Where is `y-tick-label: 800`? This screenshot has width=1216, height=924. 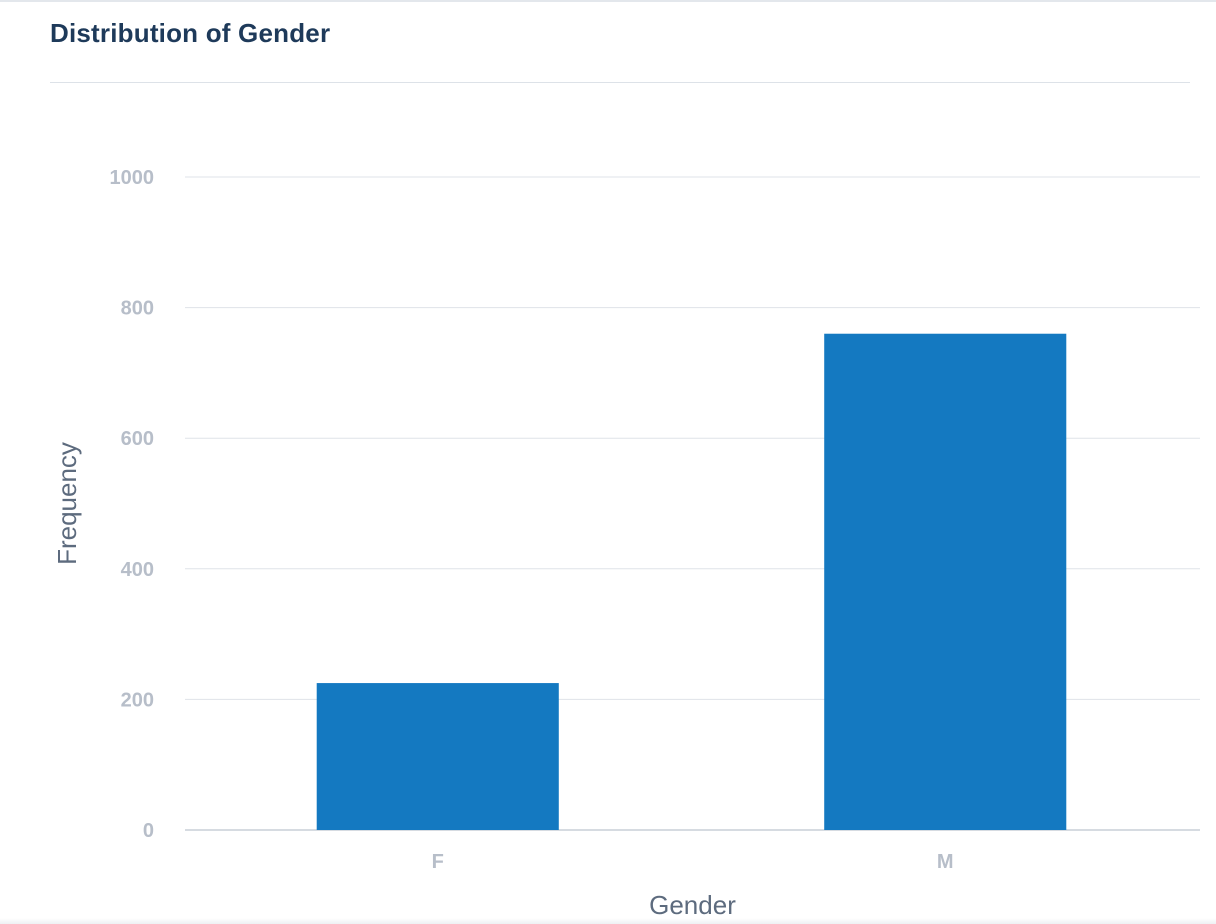
y-tick-label: 800 is located at coordinates (137, 309).